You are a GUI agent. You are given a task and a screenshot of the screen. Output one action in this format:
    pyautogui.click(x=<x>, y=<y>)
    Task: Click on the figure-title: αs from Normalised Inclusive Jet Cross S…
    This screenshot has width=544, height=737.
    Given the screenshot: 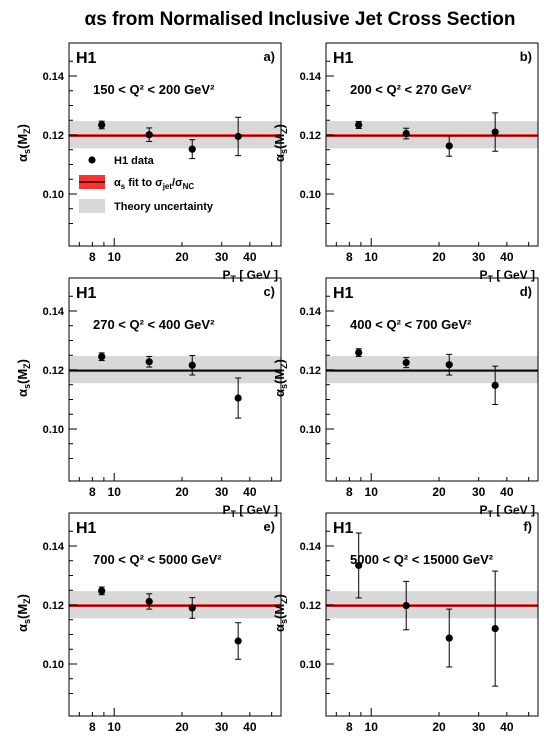 What is the action you would take?
    pyautogui.click(x=300, y=19)
    